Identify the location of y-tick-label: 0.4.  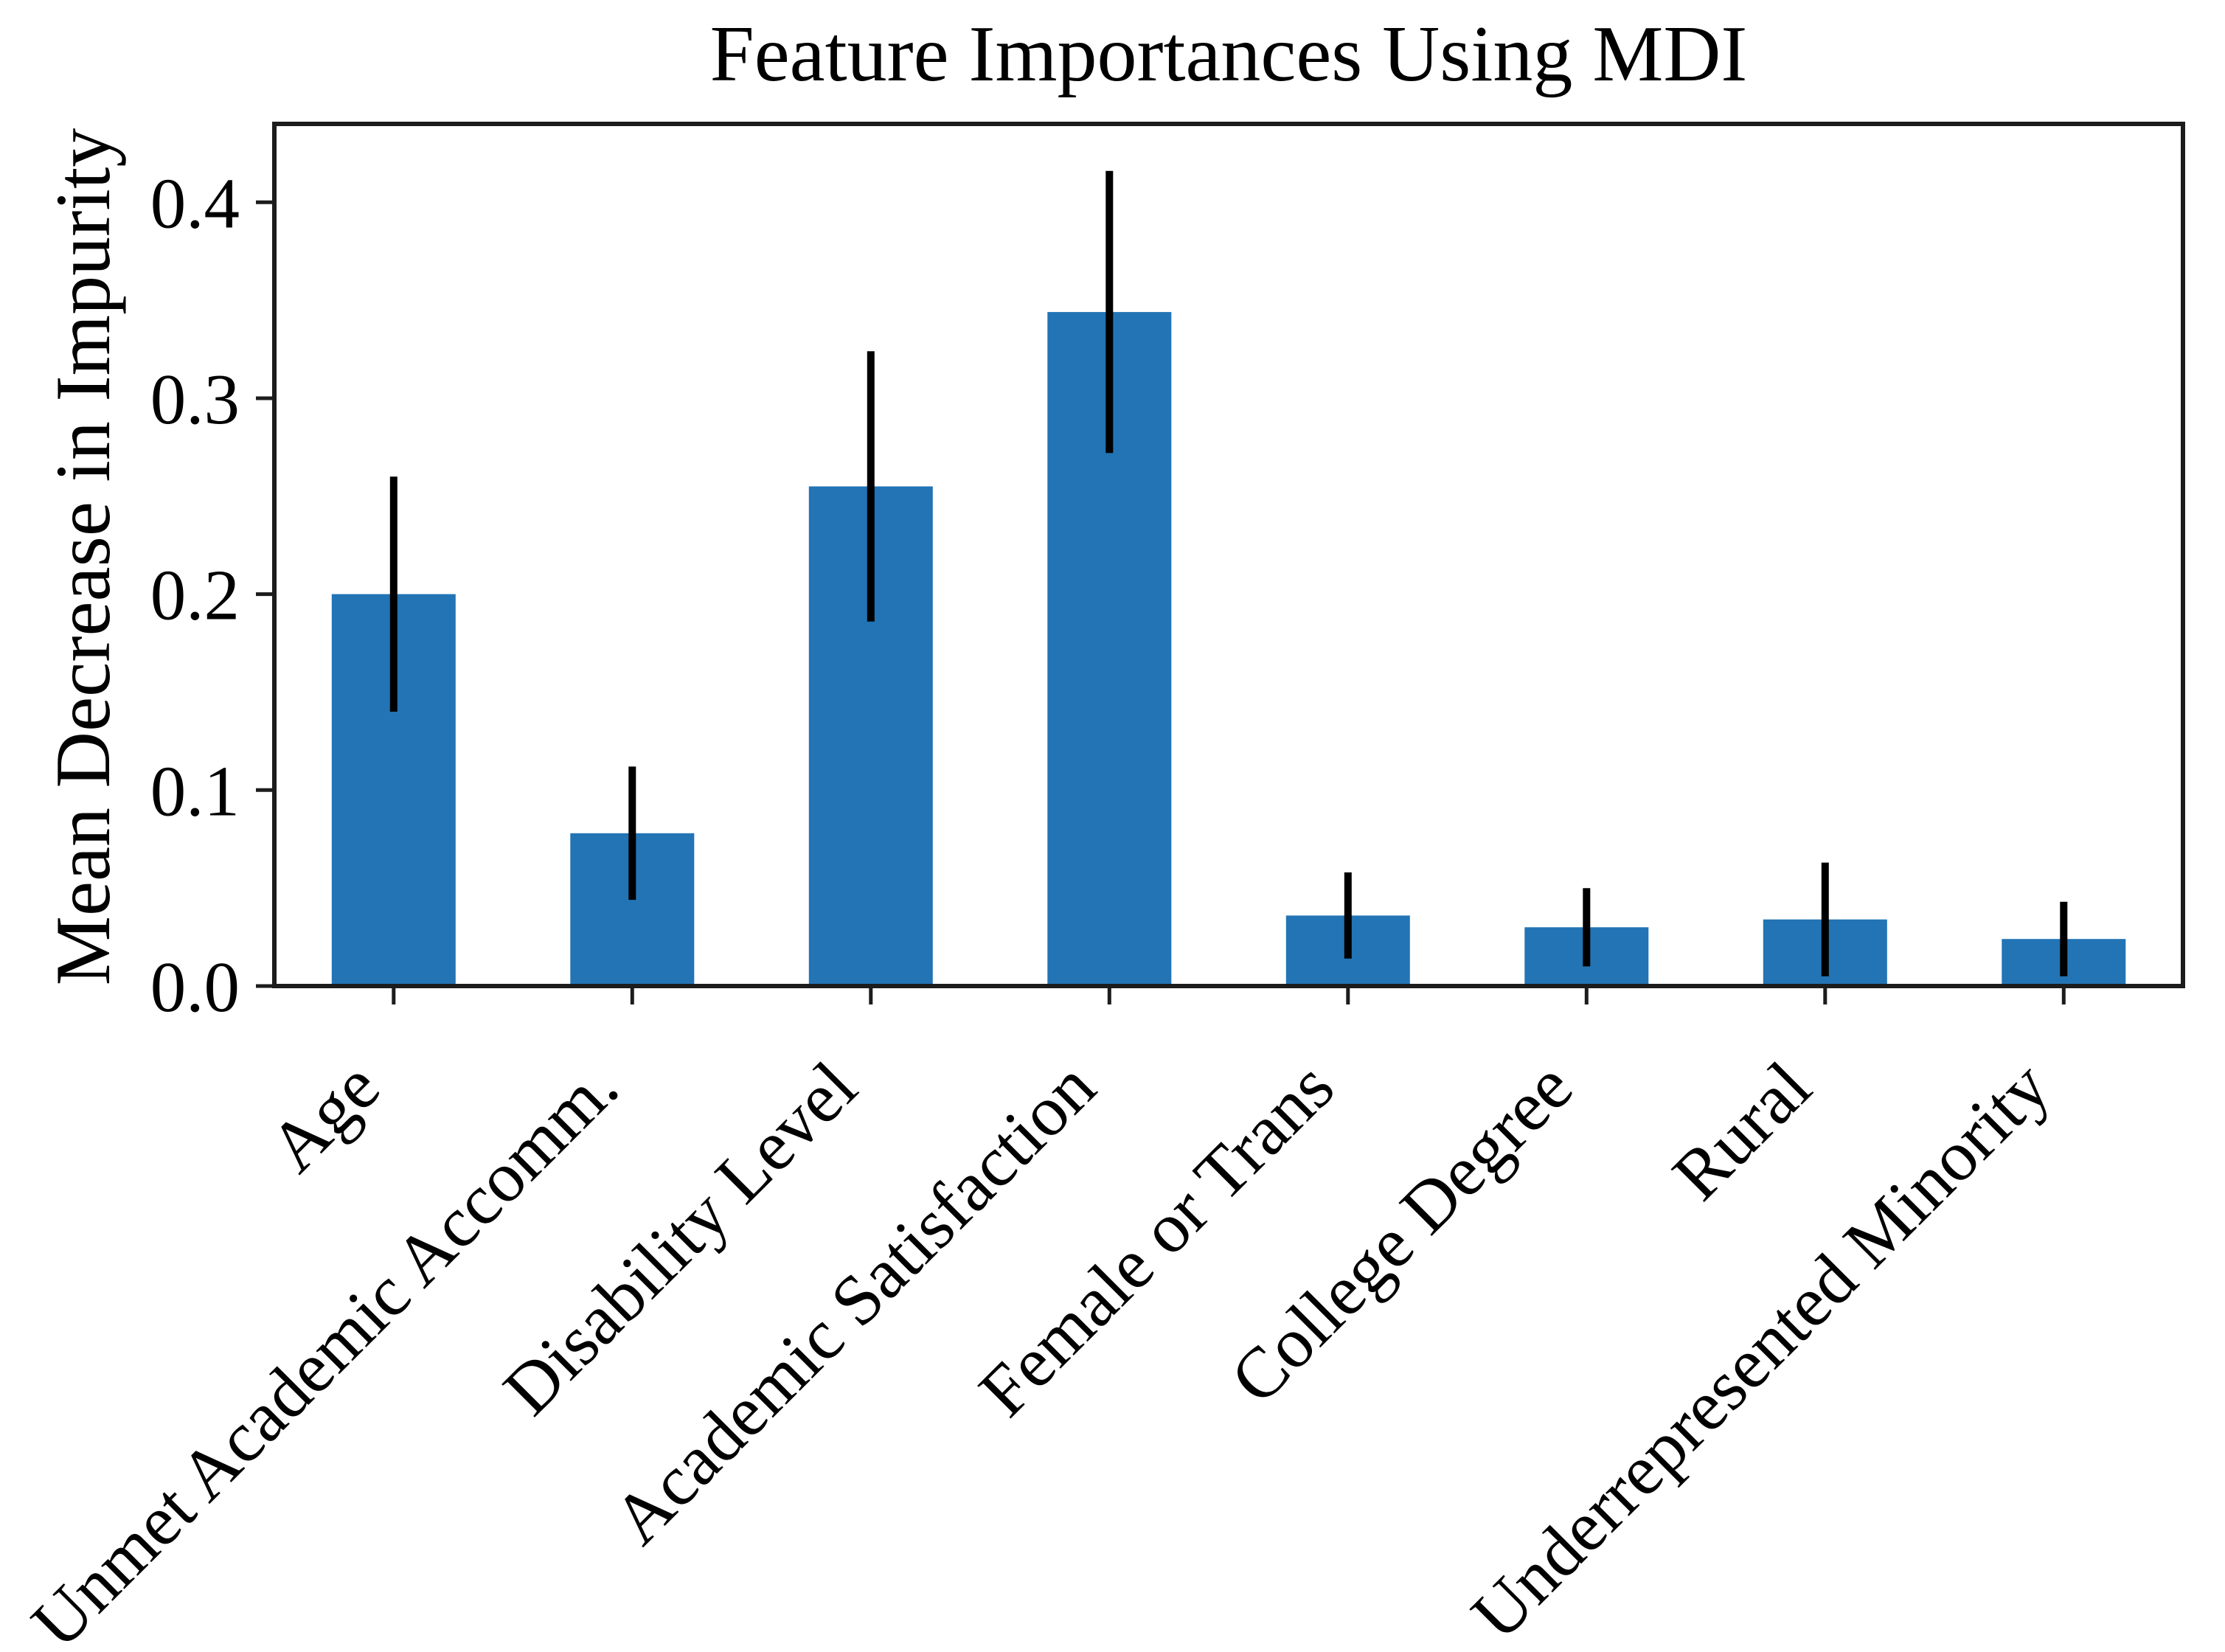
(195, 203).